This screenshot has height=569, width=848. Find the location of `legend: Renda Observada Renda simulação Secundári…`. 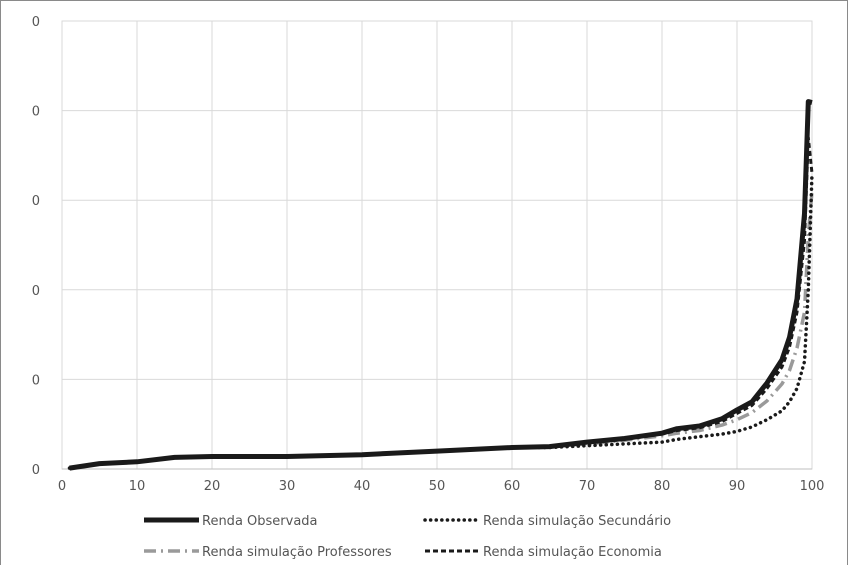

legend: Renda Observada Renda simulação Secundári… is located at coordinates (407, 537).